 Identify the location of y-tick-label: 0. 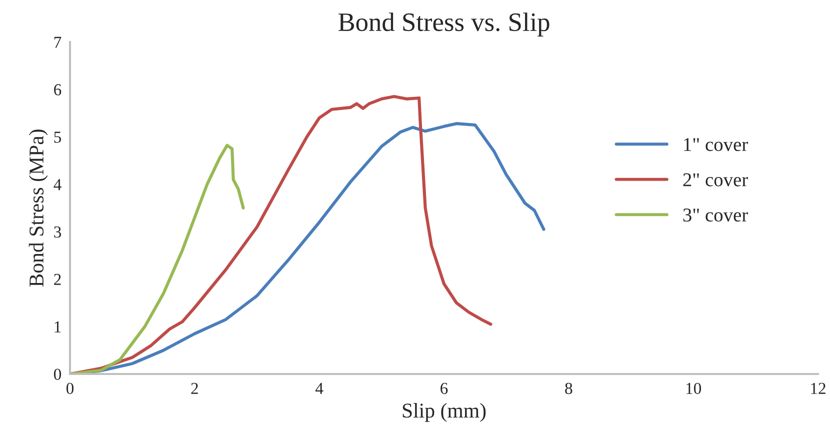
(58, 374).